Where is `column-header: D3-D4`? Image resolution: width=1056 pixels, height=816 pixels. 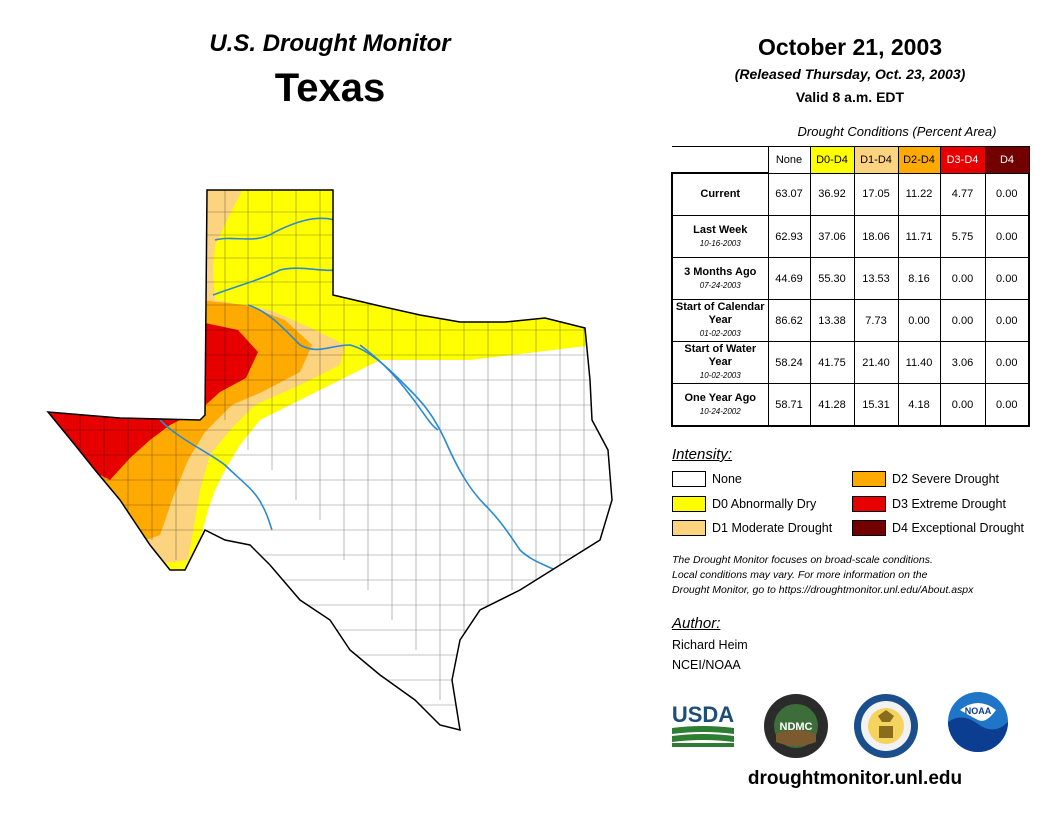
column-header: D3-D4 is located at coordinates (962, 160).